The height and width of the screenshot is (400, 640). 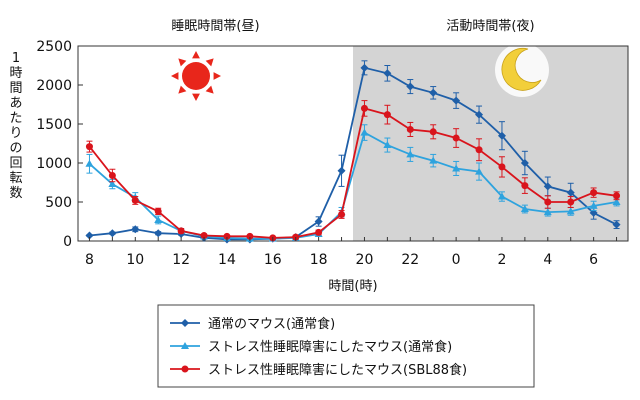 I want to click on y-axis-title-char: 間, so click(x=15, y=88).